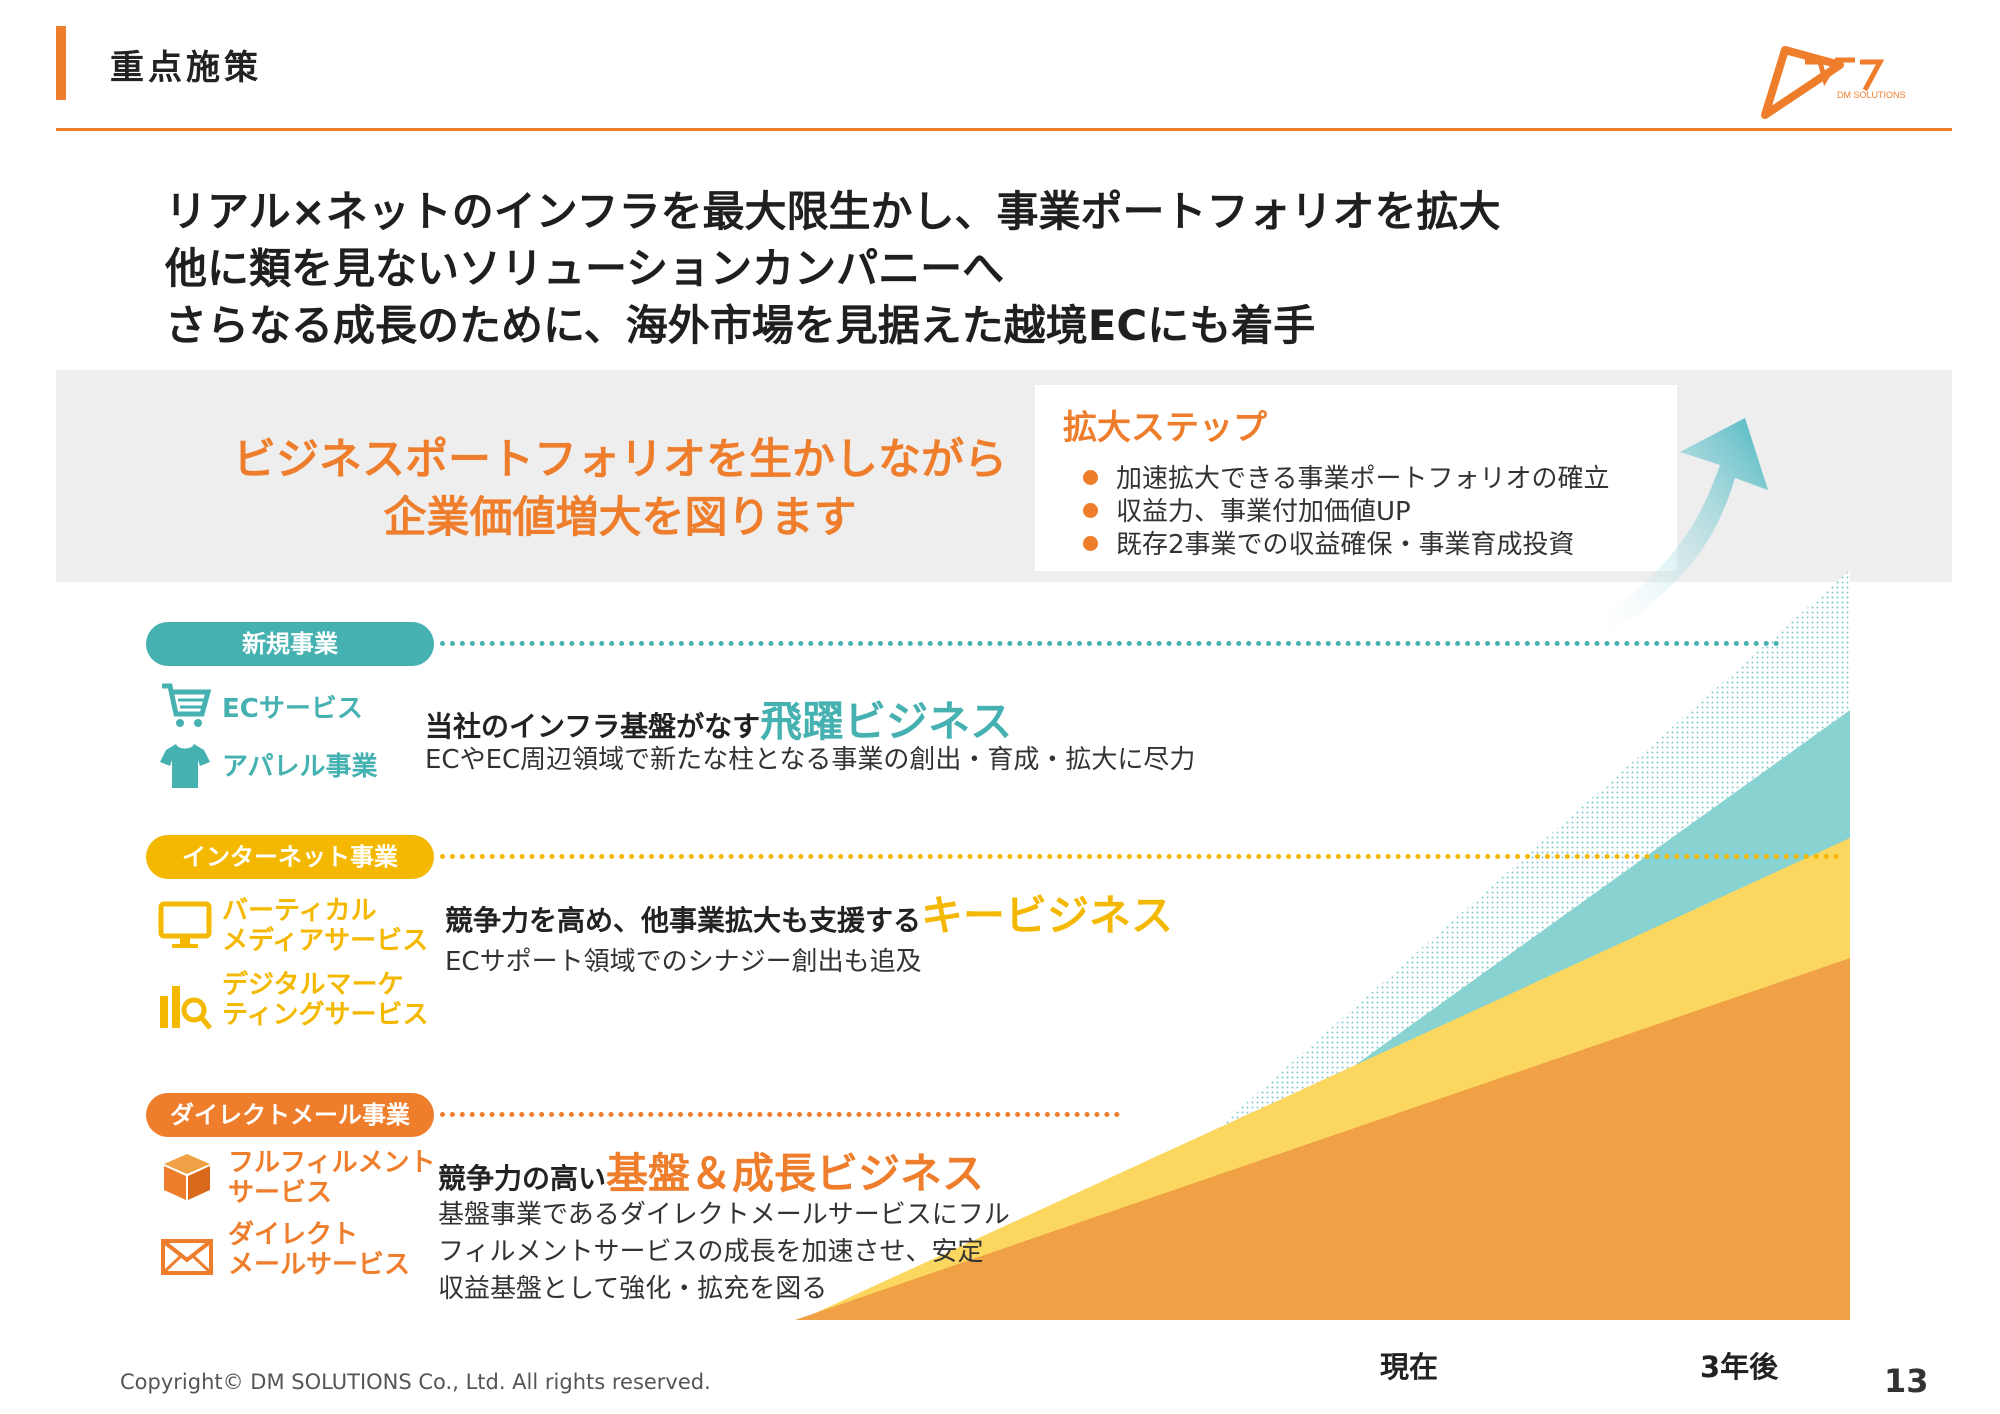 This screenshot has height=1414, width=2000. Describe the element at coordinates (724, 1215) in the screenshot. I see `segment-desc-direct-mail-1: 基盤事業であるダイレクトメールサービスにフル` at that location.